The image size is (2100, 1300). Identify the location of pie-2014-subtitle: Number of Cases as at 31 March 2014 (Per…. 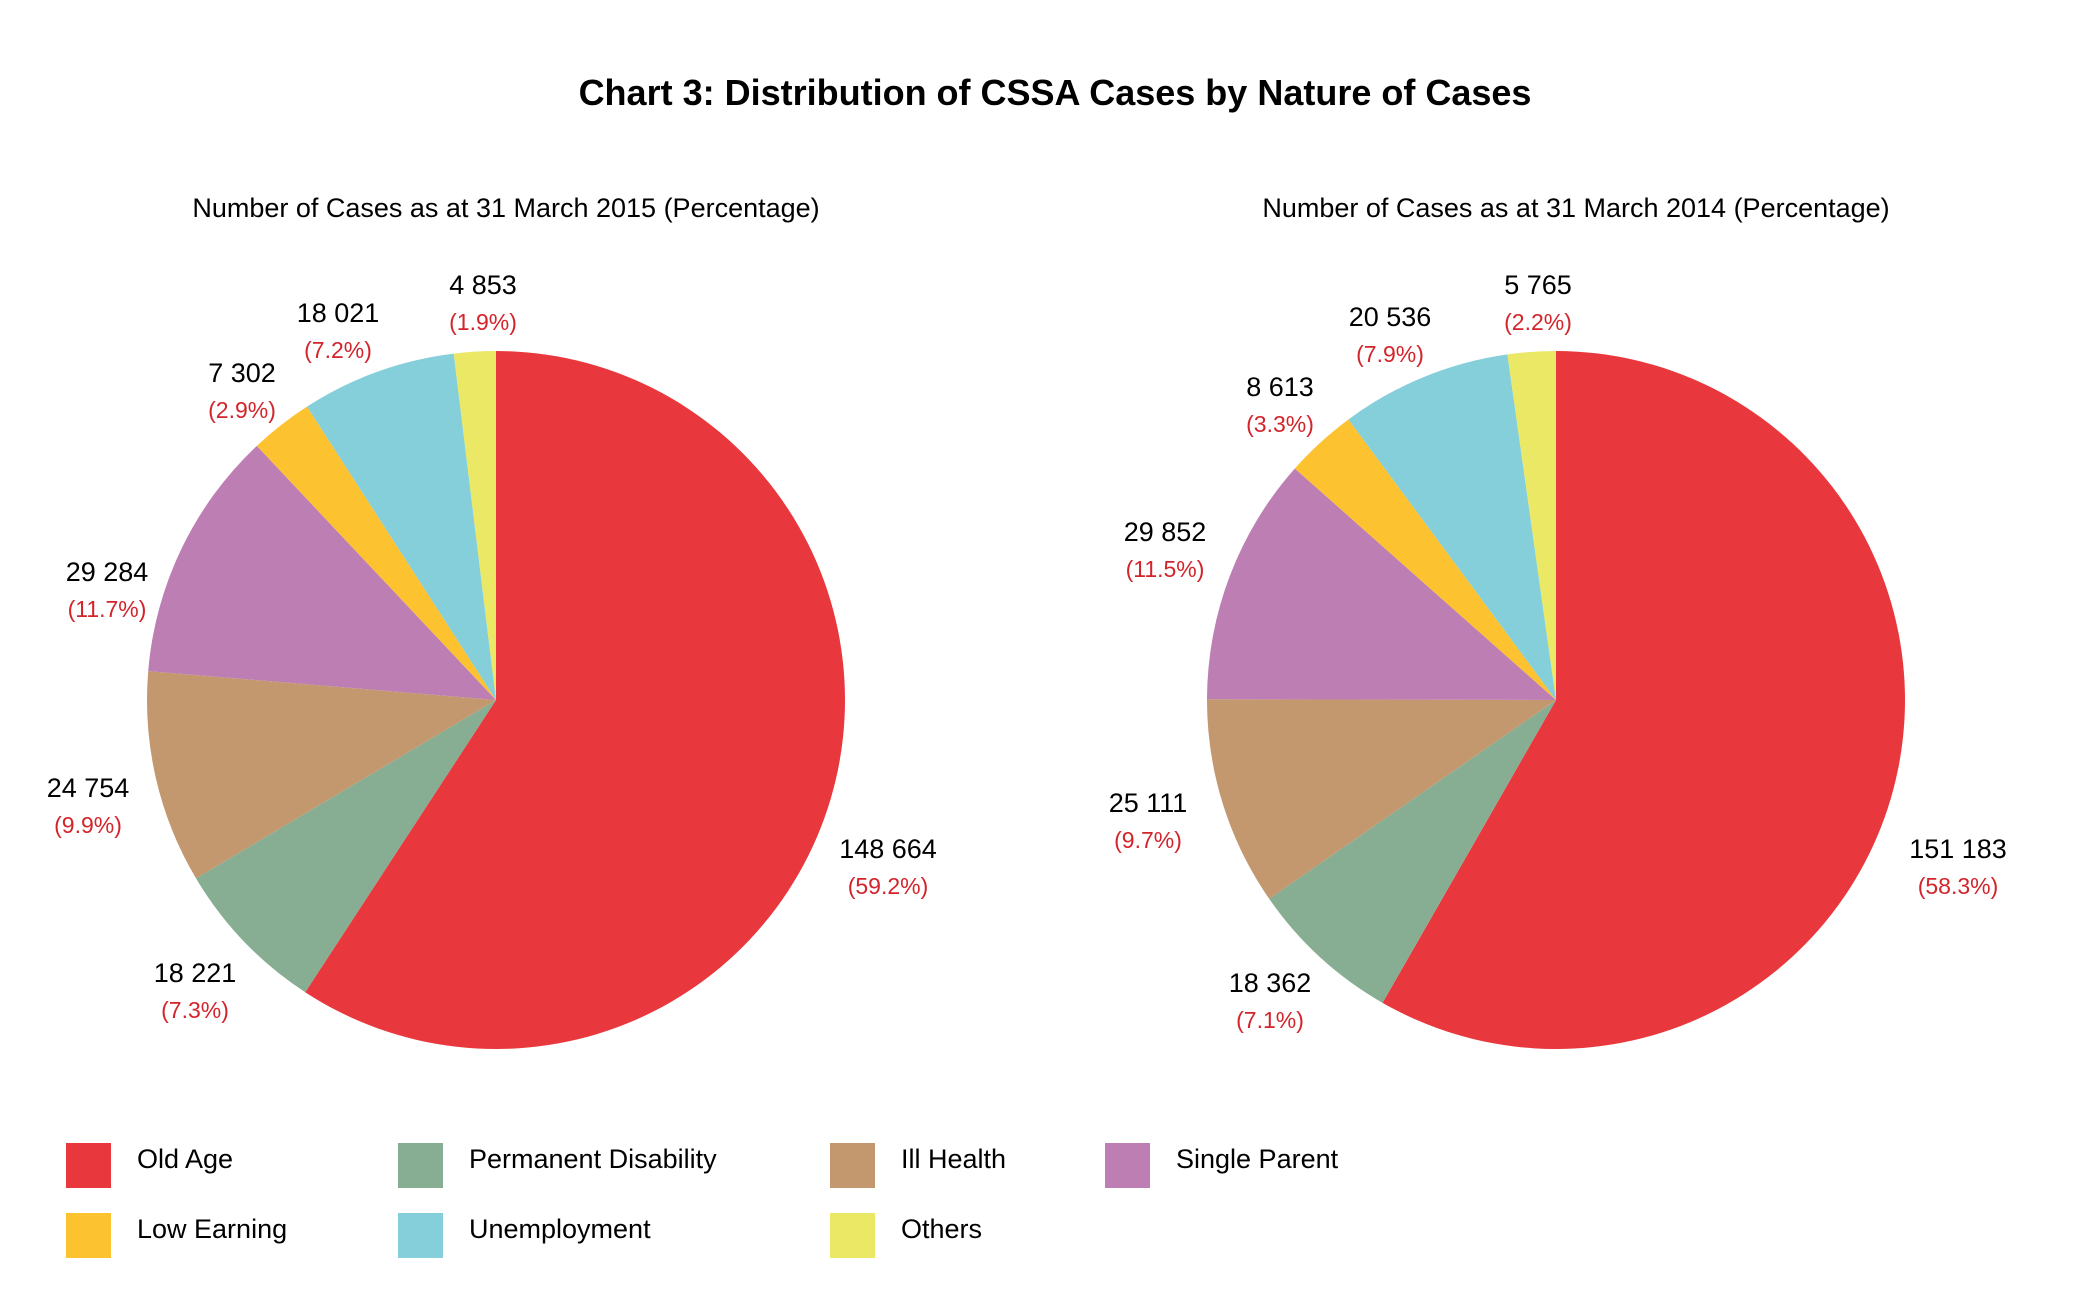
(1576, 208).